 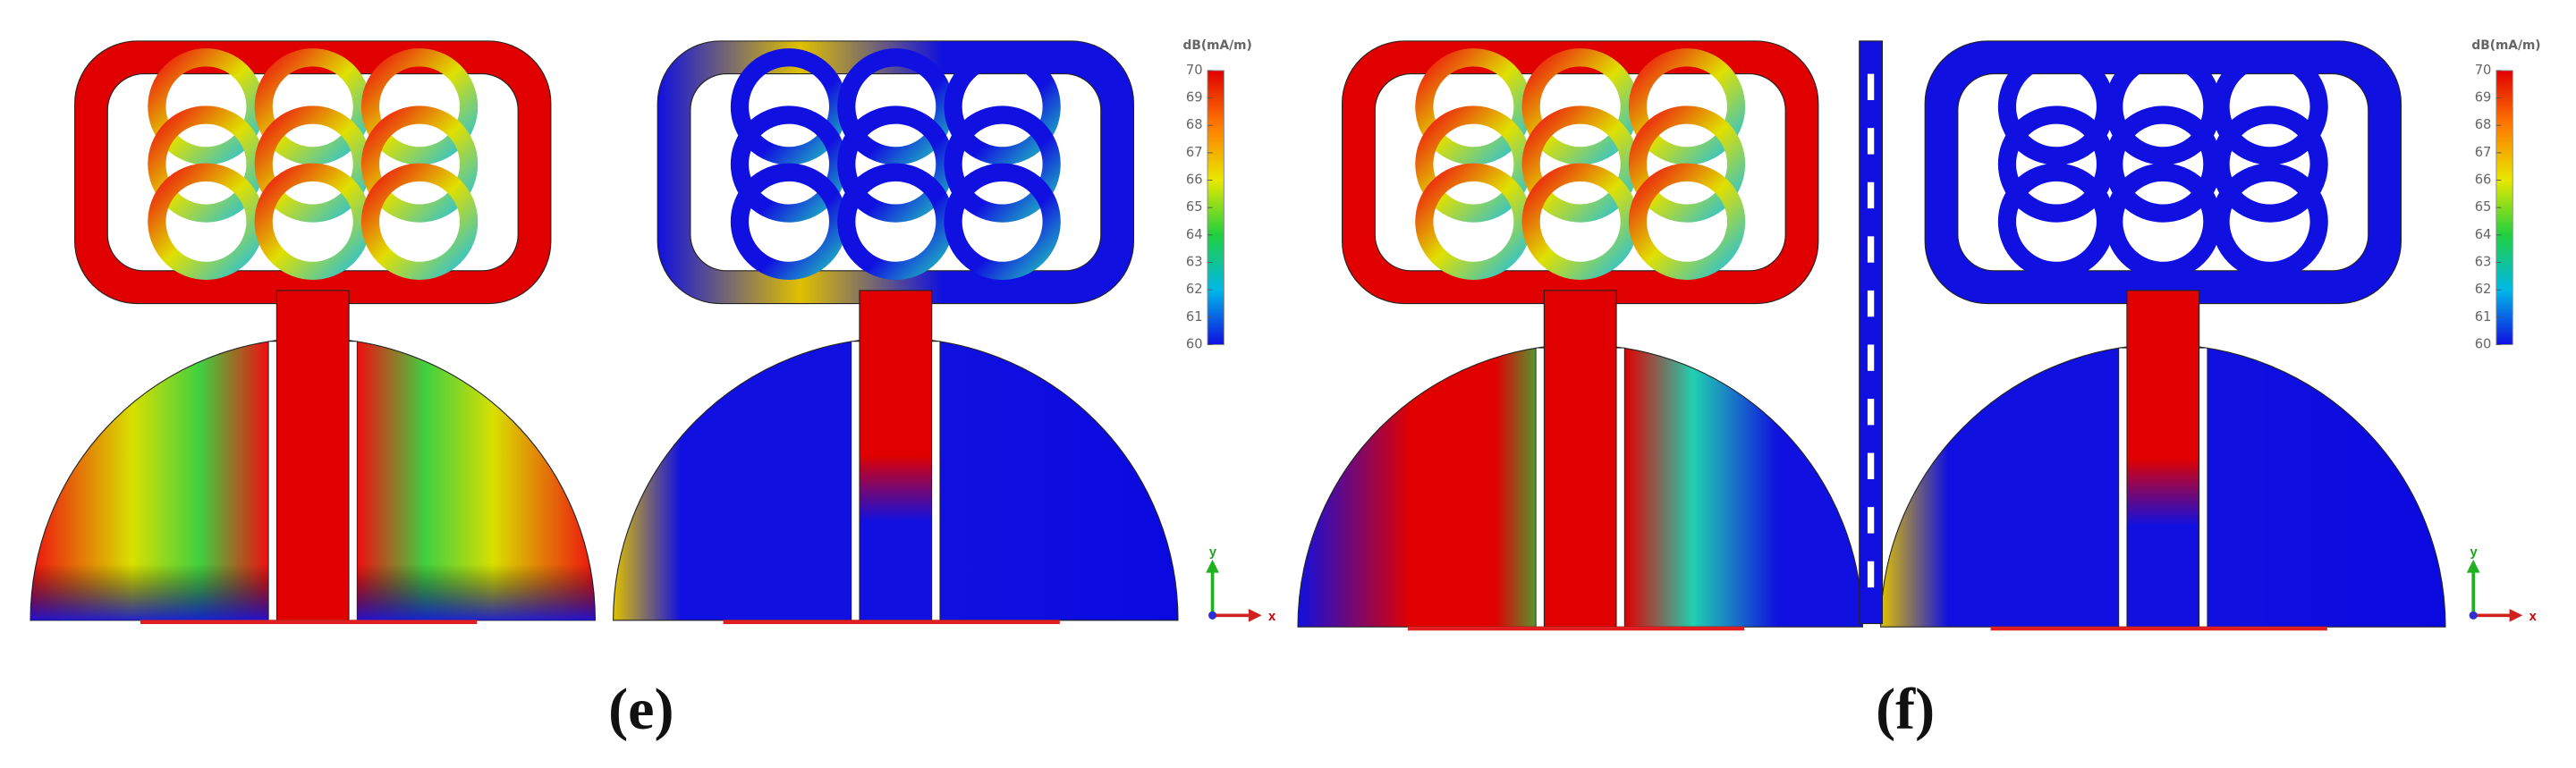 What do you see at coordinates (641, 709) in the screenshot?
I see `panel-label: (e)` at bounding box center [641, 709].